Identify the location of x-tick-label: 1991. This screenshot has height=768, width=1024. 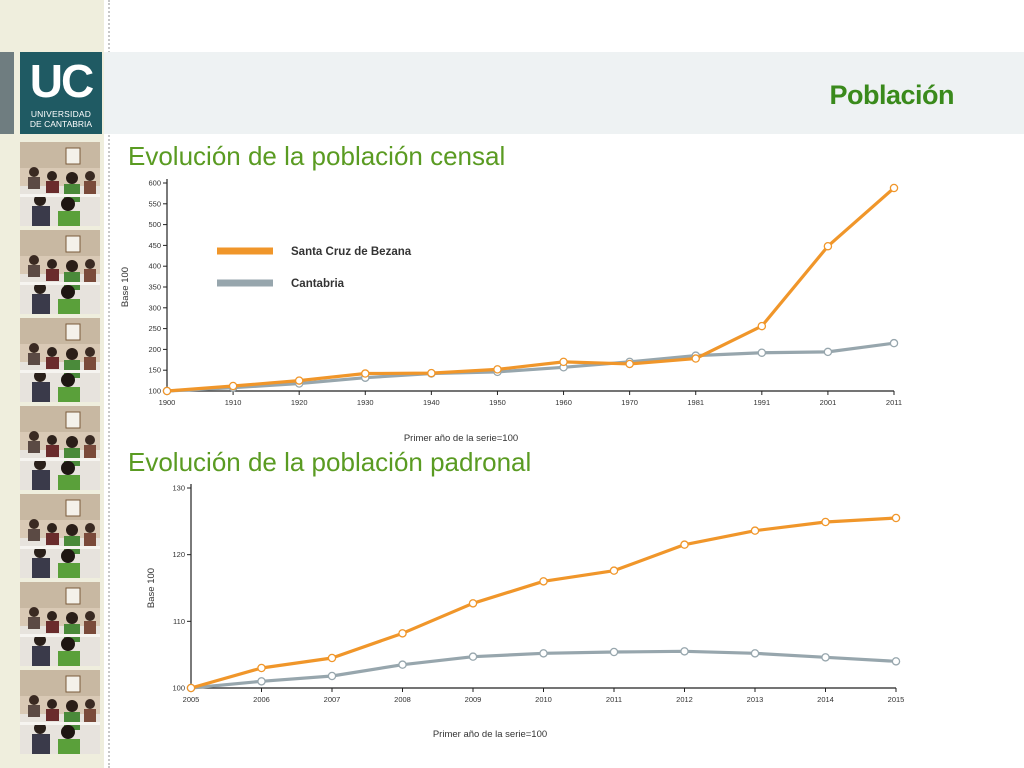
(761, 402).